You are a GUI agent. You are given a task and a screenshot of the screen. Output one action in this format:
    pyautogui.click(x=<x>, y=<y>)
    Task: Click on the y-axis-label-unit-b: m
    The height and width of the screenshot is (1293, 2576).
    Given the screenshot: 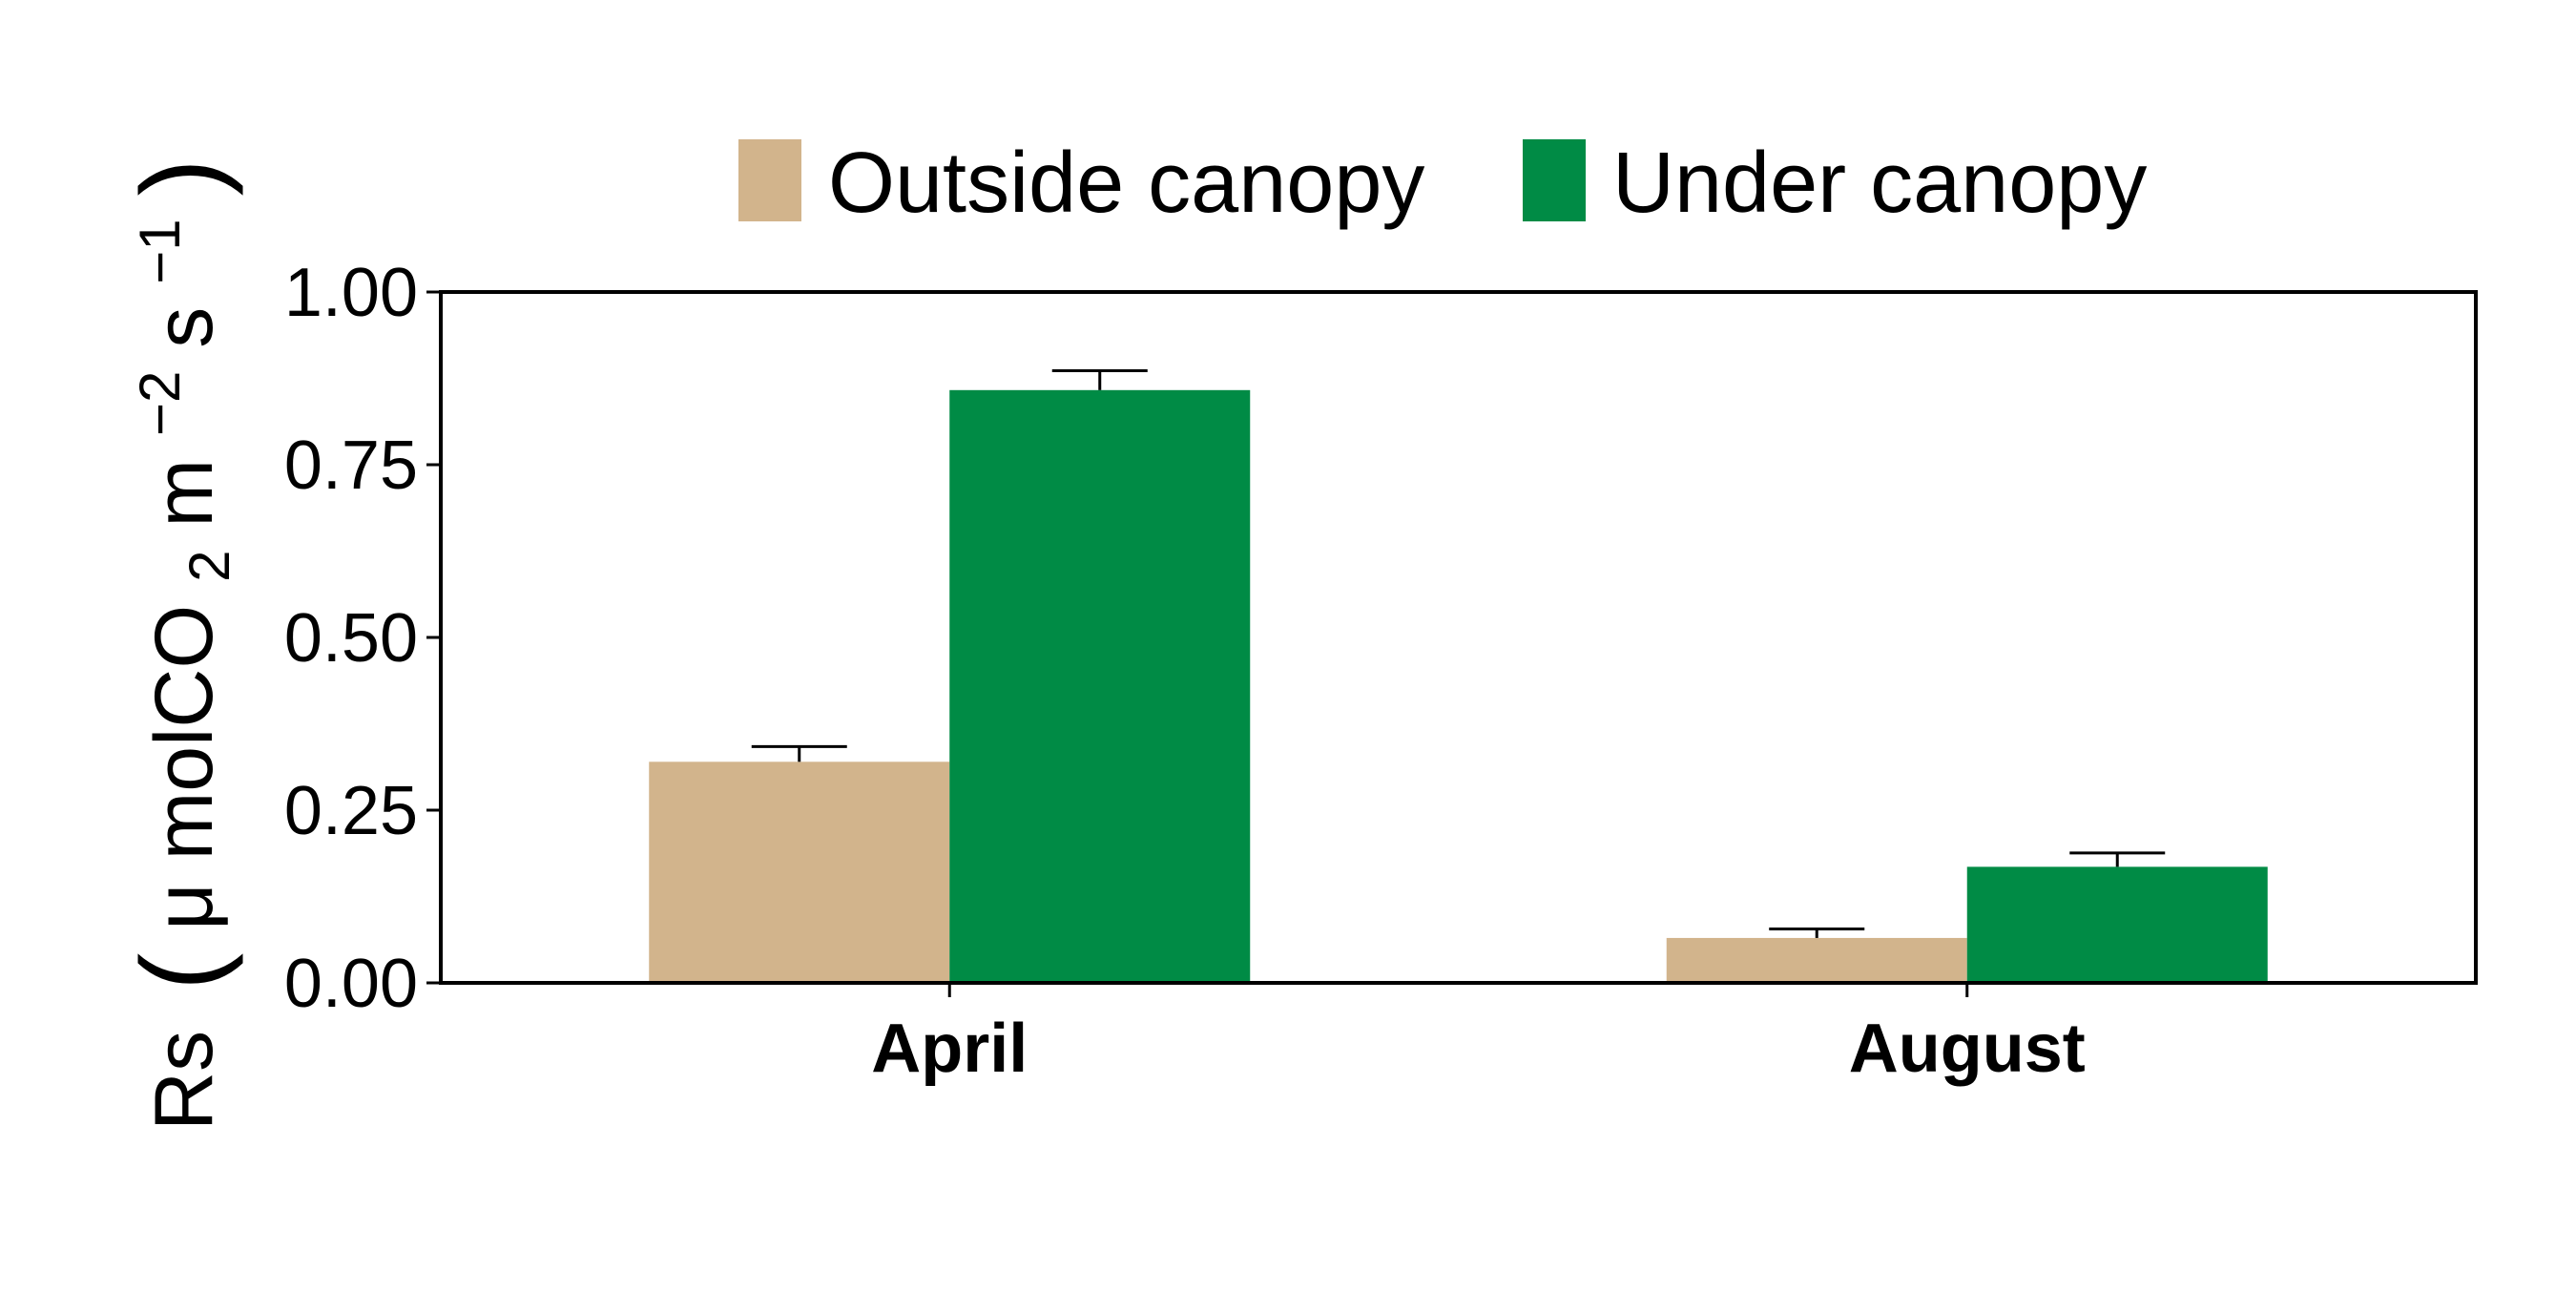 What is the action you would take?
    pyautogui.click(x=184, y=493)
    